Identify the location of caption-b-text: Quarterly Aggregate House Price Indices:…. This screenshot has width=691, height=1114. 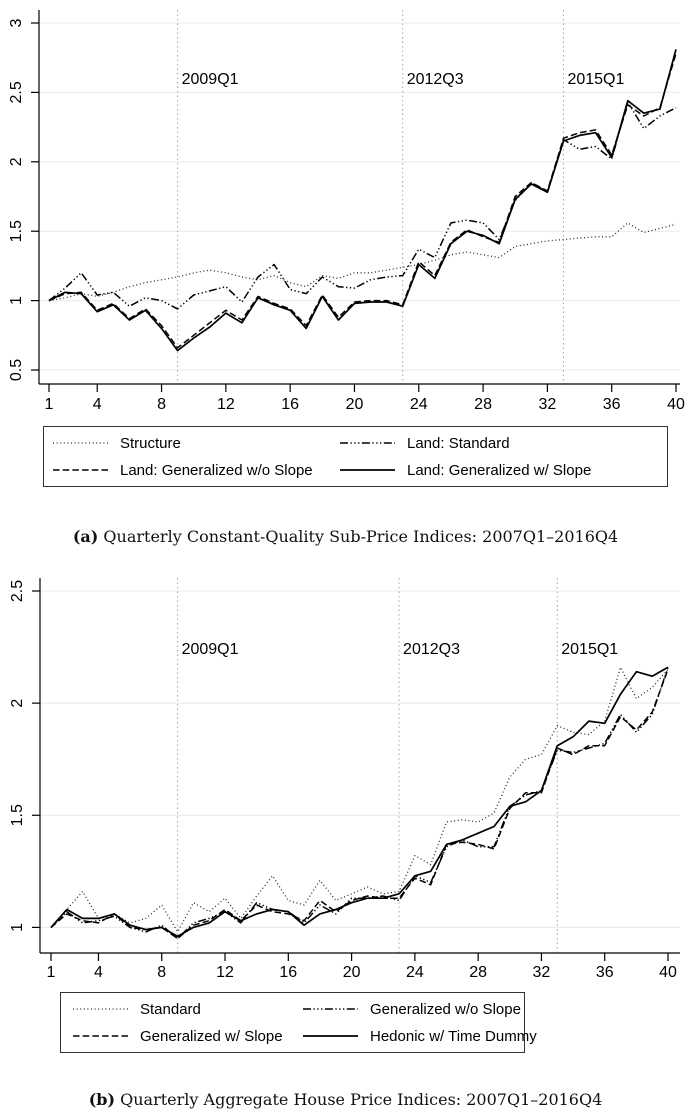
(361, 1099).